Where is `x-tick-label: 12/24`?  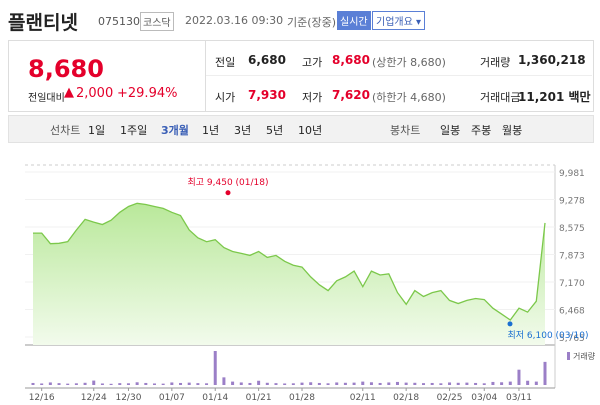 x-tick-label: 12/24 is located at coordinates (94, 398).